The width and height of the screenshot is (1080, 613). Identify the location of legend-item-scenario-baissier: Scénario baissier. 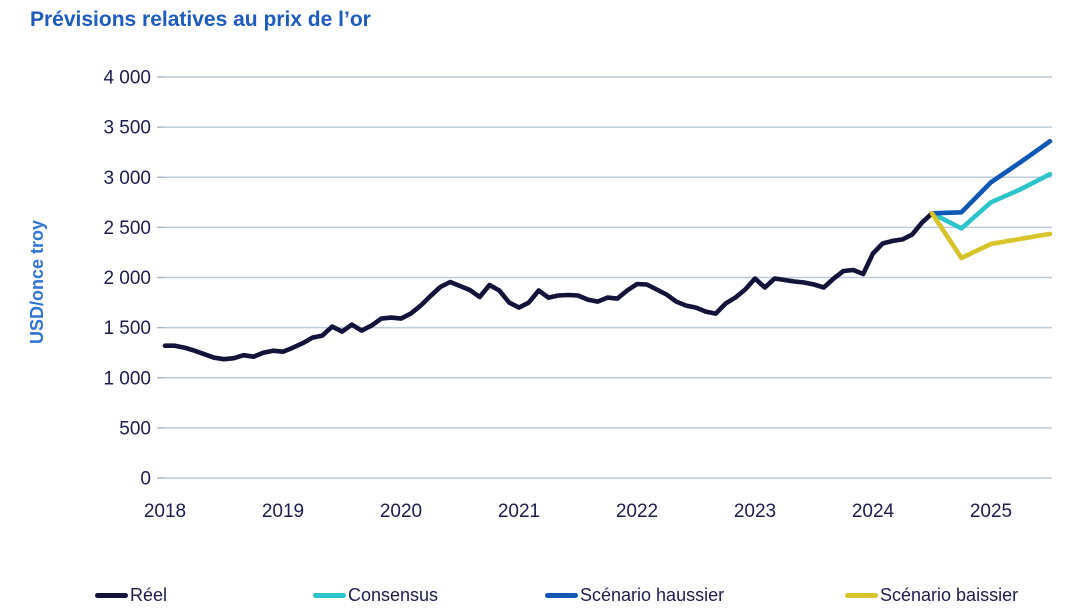
(931, 595).